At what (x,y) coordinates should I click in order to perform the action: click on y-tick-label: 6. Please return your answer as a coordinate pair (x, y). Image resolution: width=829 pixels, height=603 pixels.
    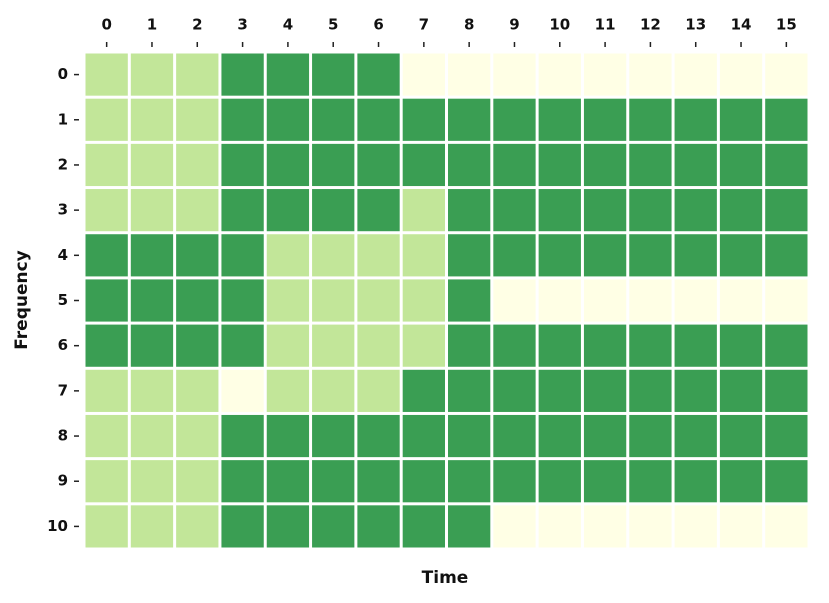
    Looking at the image, I should click on (63, 345).